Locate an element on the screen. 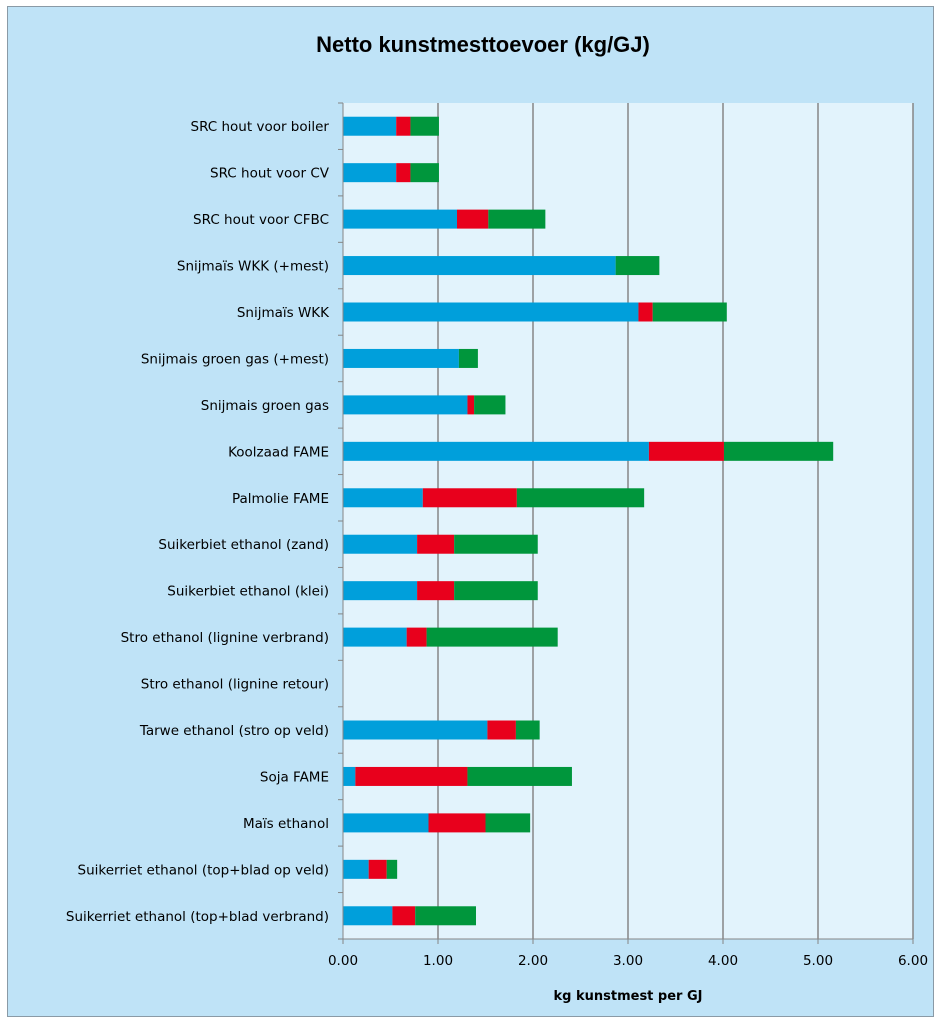 The height and width of the screenshot is (1023, 941). category-label: Suikerbiet ethanol (zand) is located at coordinates (243, 545).